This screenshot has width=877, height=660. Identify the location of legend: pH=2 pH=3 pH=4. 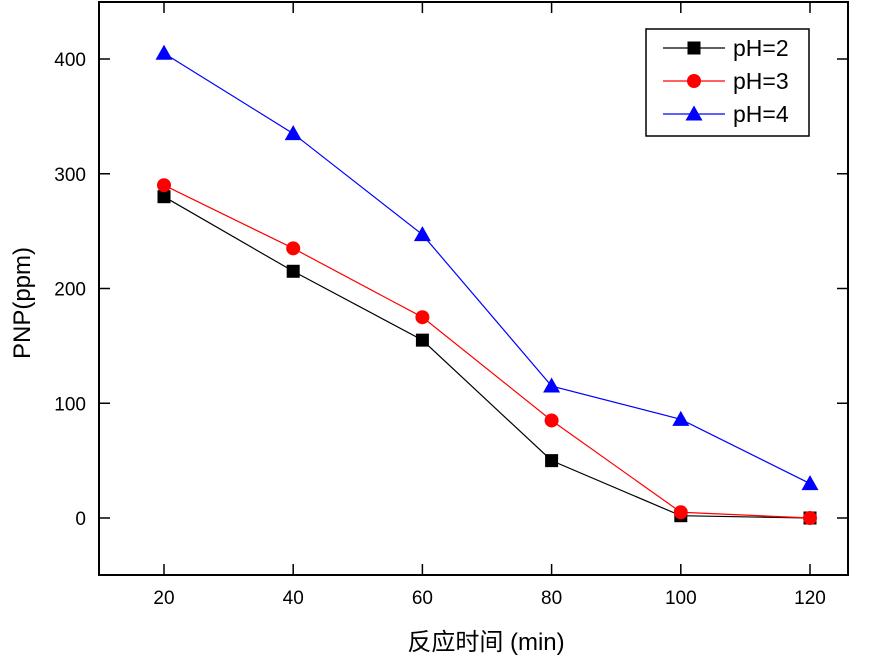
(727, 82).